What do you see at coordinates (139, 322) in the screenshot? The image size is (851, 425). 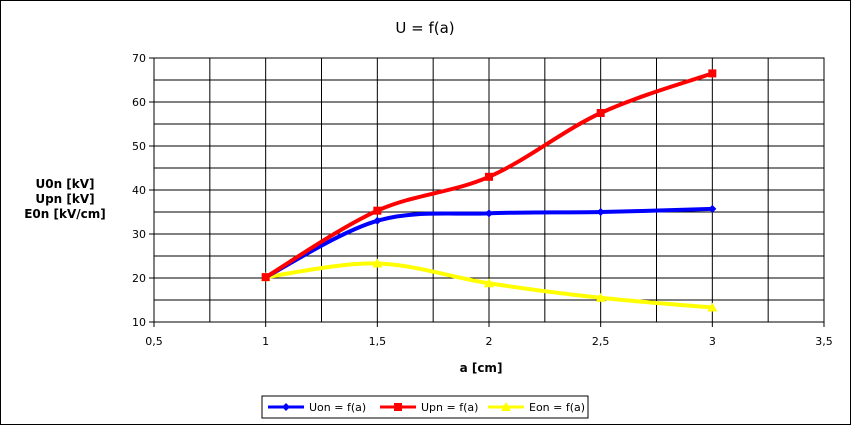 I see `y-tick-label: 10` at bounding box center [139, 322].